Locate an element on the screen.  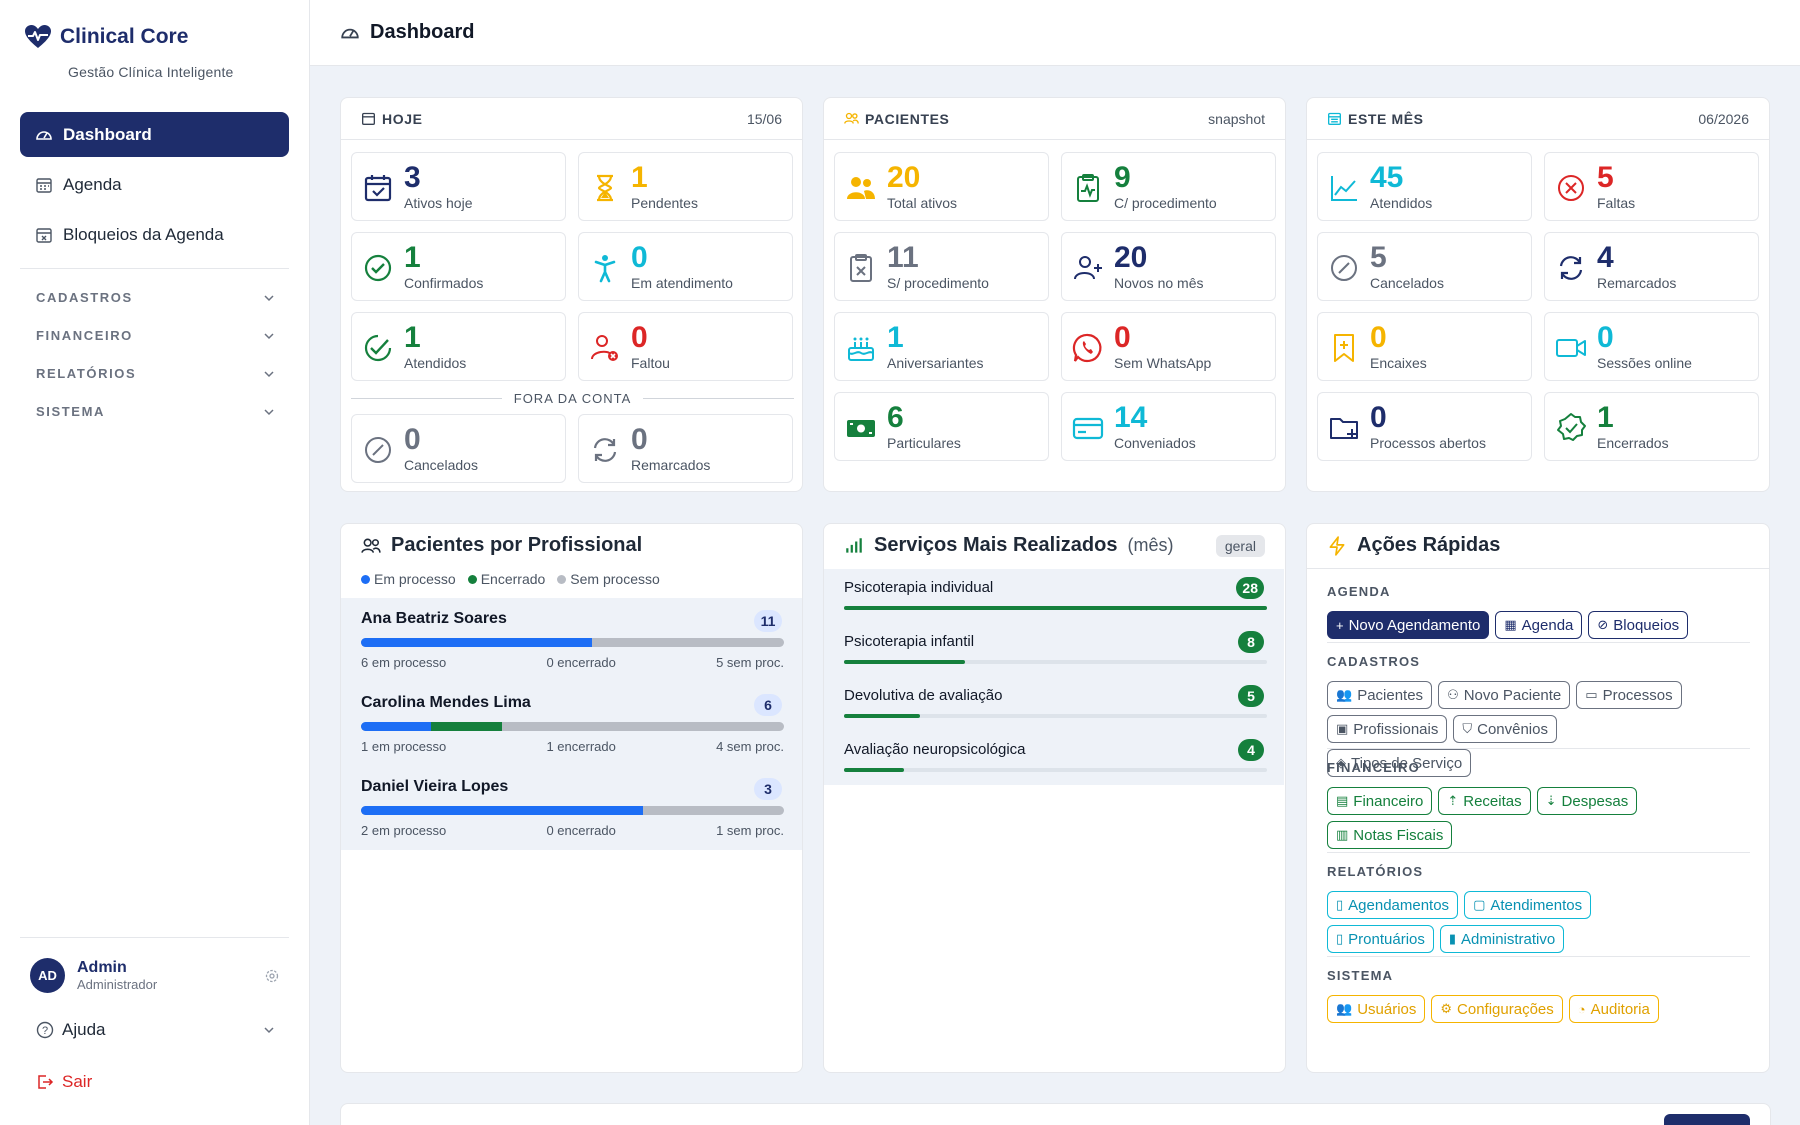
stat-label: Sessões online is located at coordinates (1644, 363).